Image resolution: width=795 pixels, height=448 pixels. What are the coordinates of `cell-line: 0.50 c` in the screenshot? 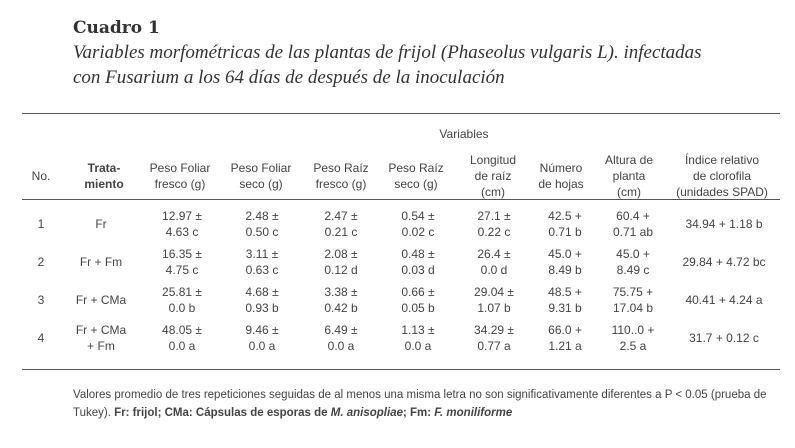 It's located at (262, 232).